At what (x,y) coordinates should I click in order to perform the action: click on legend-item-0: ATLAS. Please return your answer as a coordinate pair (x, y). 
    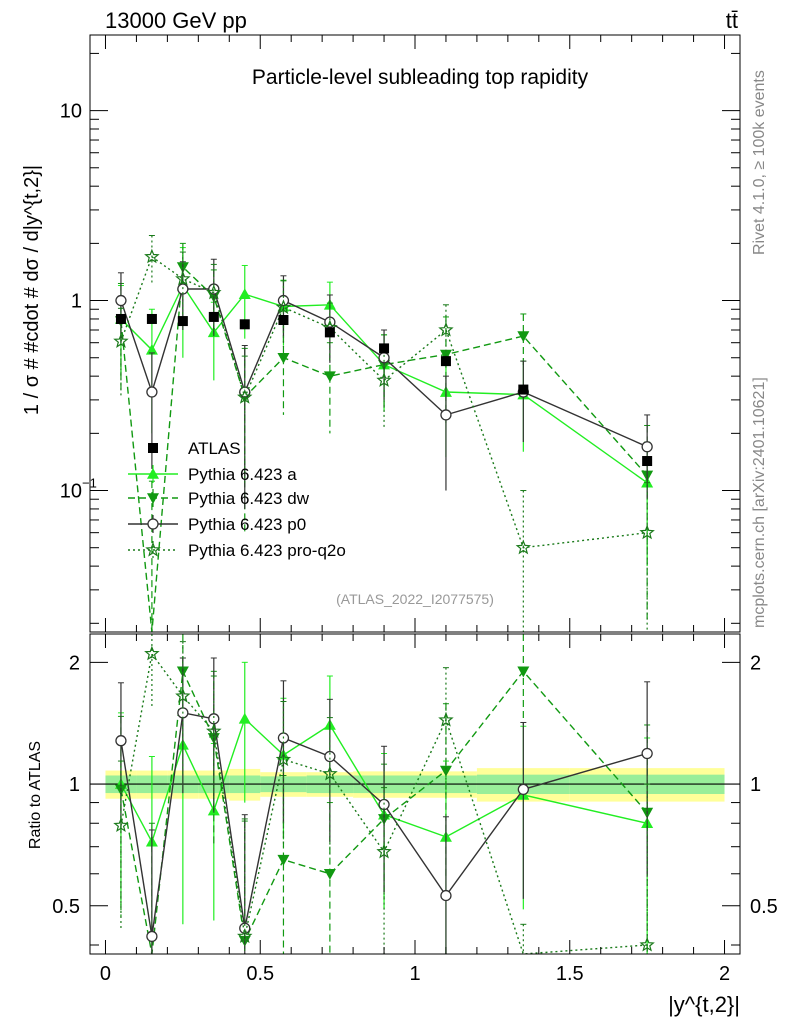
    Looking at the image, I should click on (194, 448).